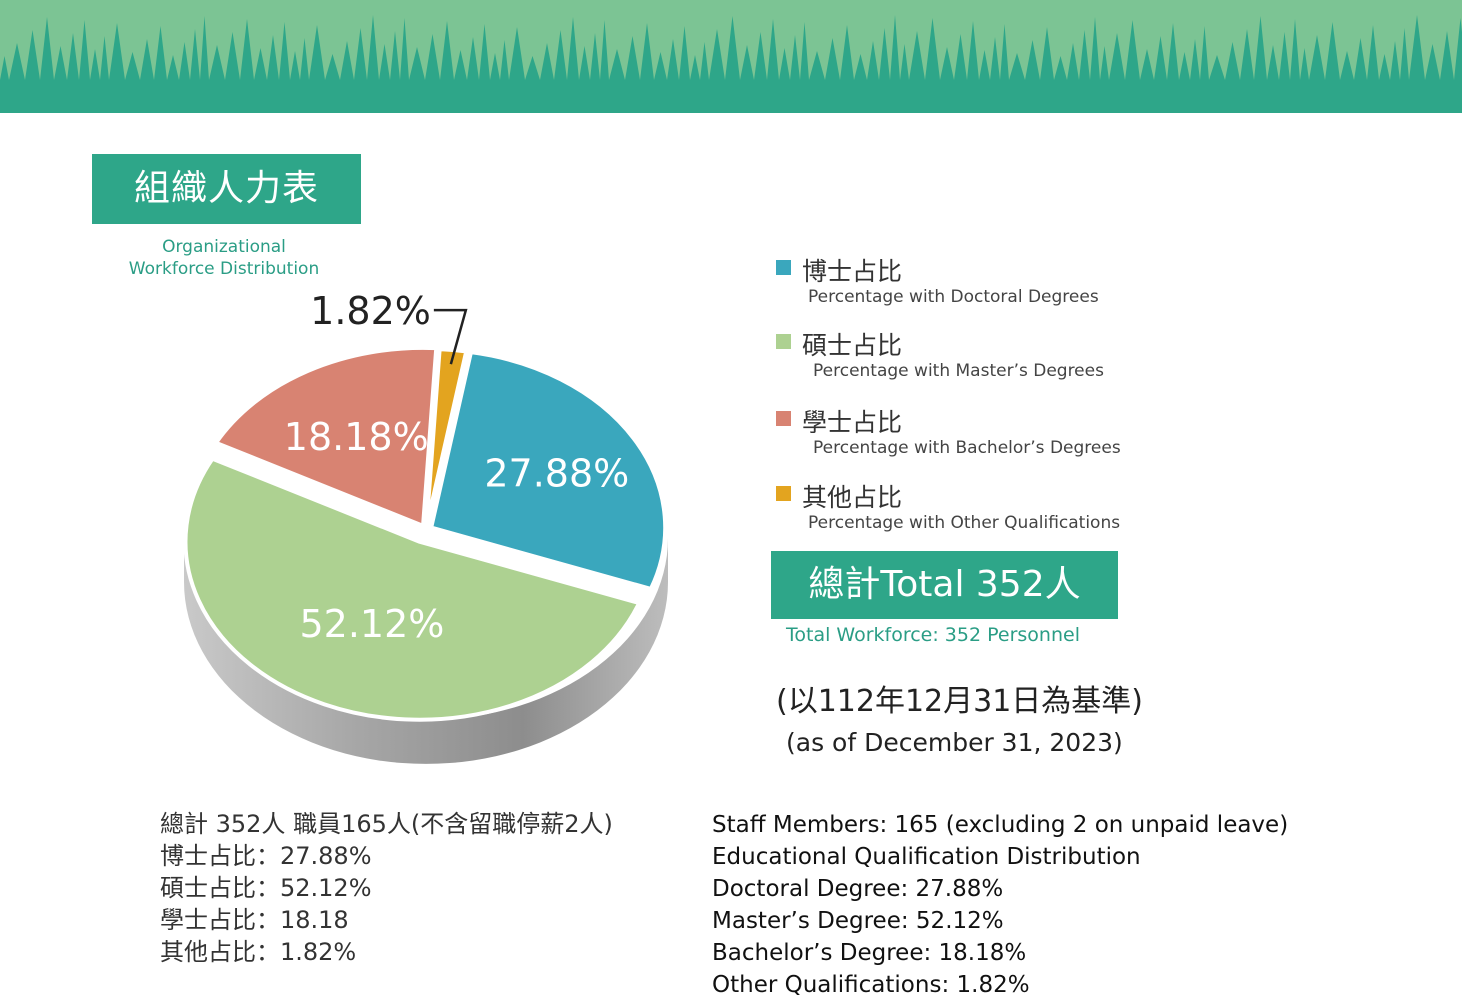  What do you see at coordinates (450, 336) in the screenshot?
I see `callout-leader-line` at bounding box center [450, 336].